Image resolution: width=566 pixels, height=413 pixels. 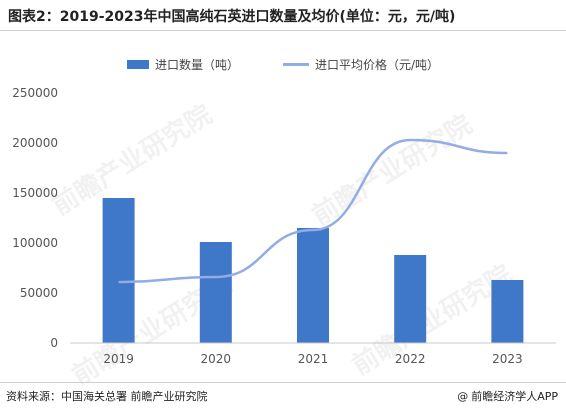 I want to click on chart-title: 图表2：2019-2023年中国高纯石英进口数量及均价(单位：元，元/吨), so click(x=232, y=17).